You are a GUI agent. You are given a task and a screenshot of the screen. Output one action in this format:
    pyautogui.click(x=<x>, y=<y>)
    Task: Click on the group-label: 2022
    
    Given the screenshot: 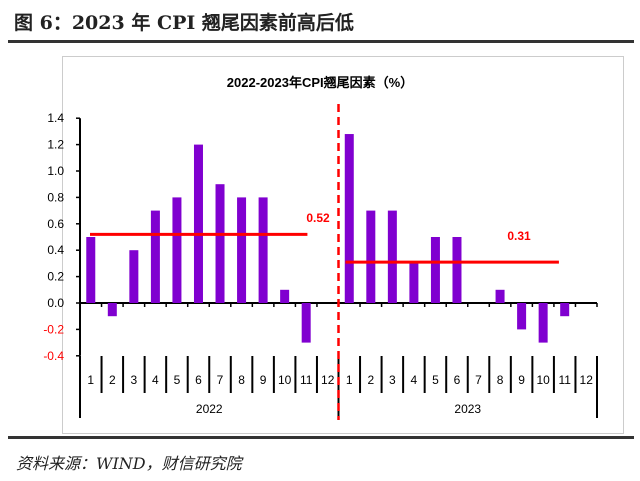 What is the action you would take?
    pyautogui.click(x=209, y=409)
    